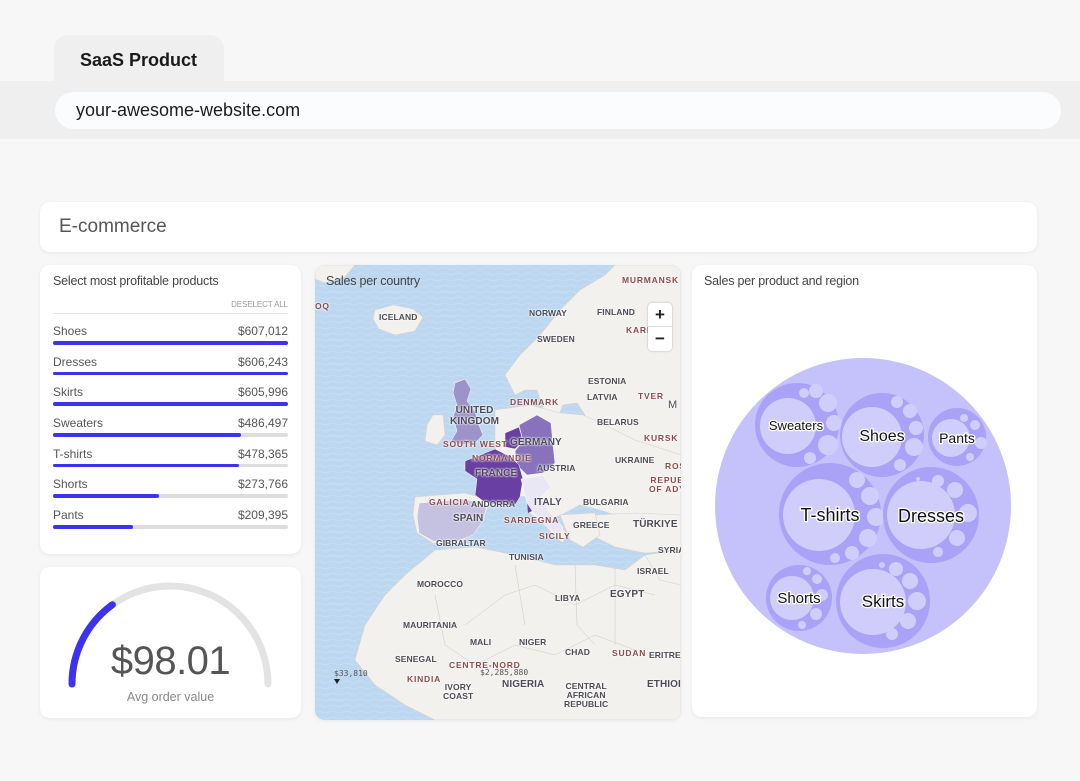  Describe the element at coordinates (468, 518) in the screenshot. I see `map-label: SPAIN` at that location.